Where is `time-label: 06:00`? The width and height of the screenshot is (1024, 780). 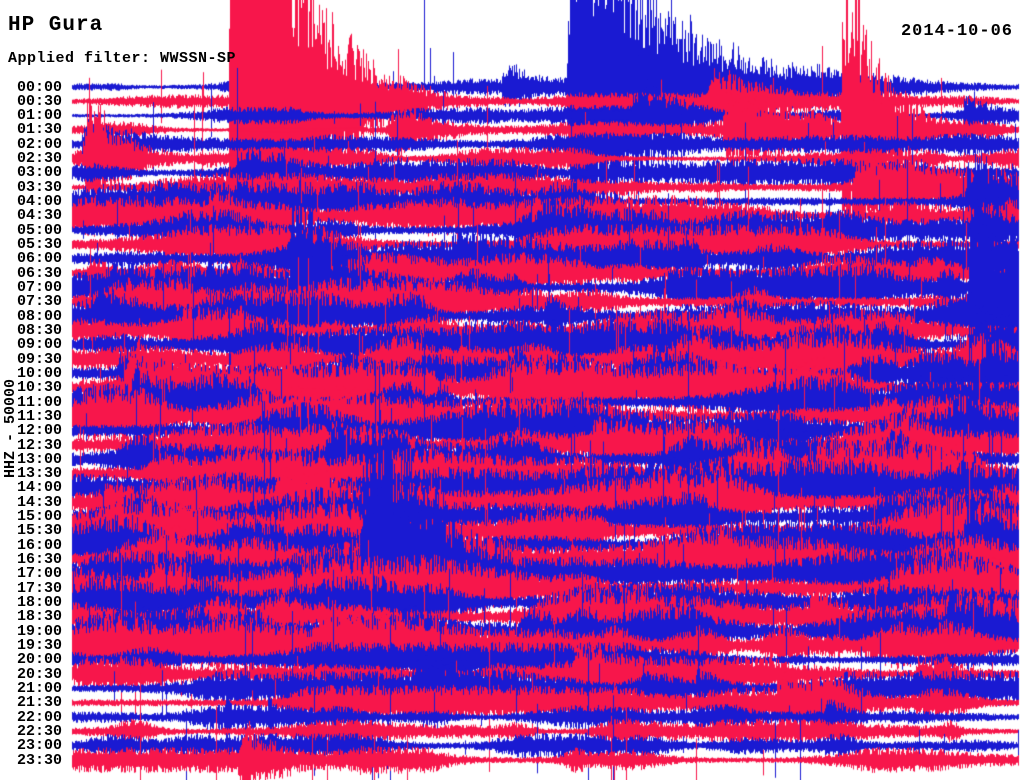
time-label: 06:00 is located at coordinates (39, 258).